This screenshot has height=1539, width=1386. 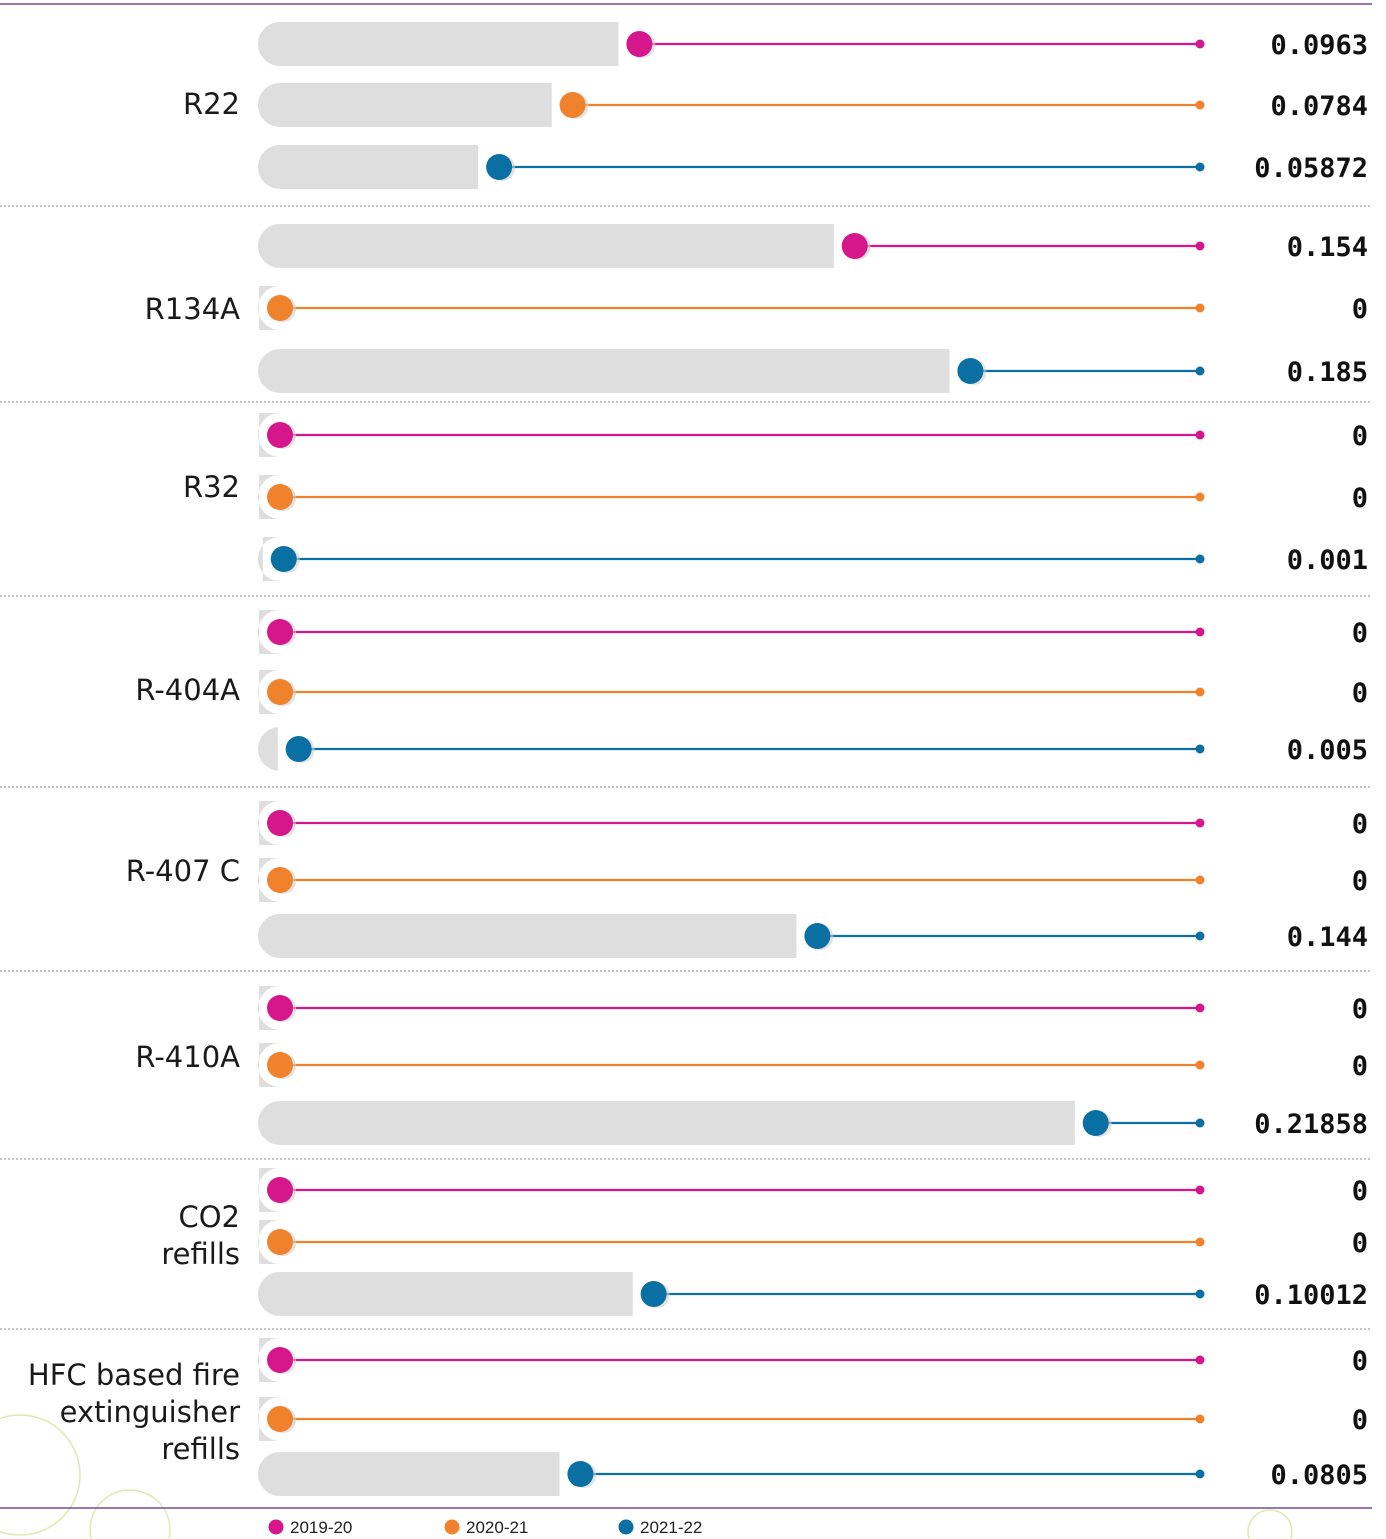 I want to click on legend: 2019-20 2020-21 2021-22, so click(x=485, y=1527).